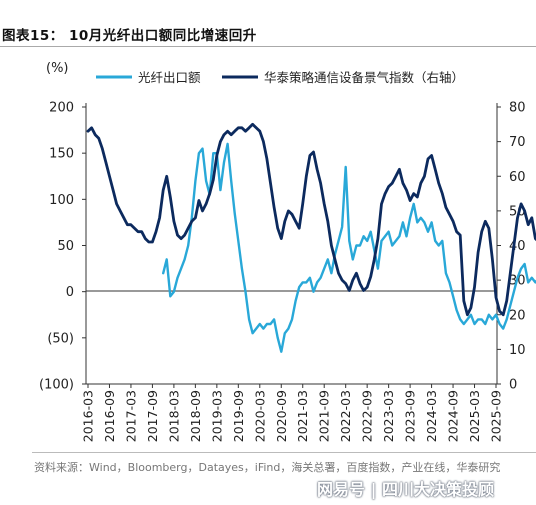 The height and width of the screenshot is (505, 536). What do you see at coordinates (367, 416) in the screenshot?
I see `x-tick-label: 2022-09` at bounding box center [367, 416].